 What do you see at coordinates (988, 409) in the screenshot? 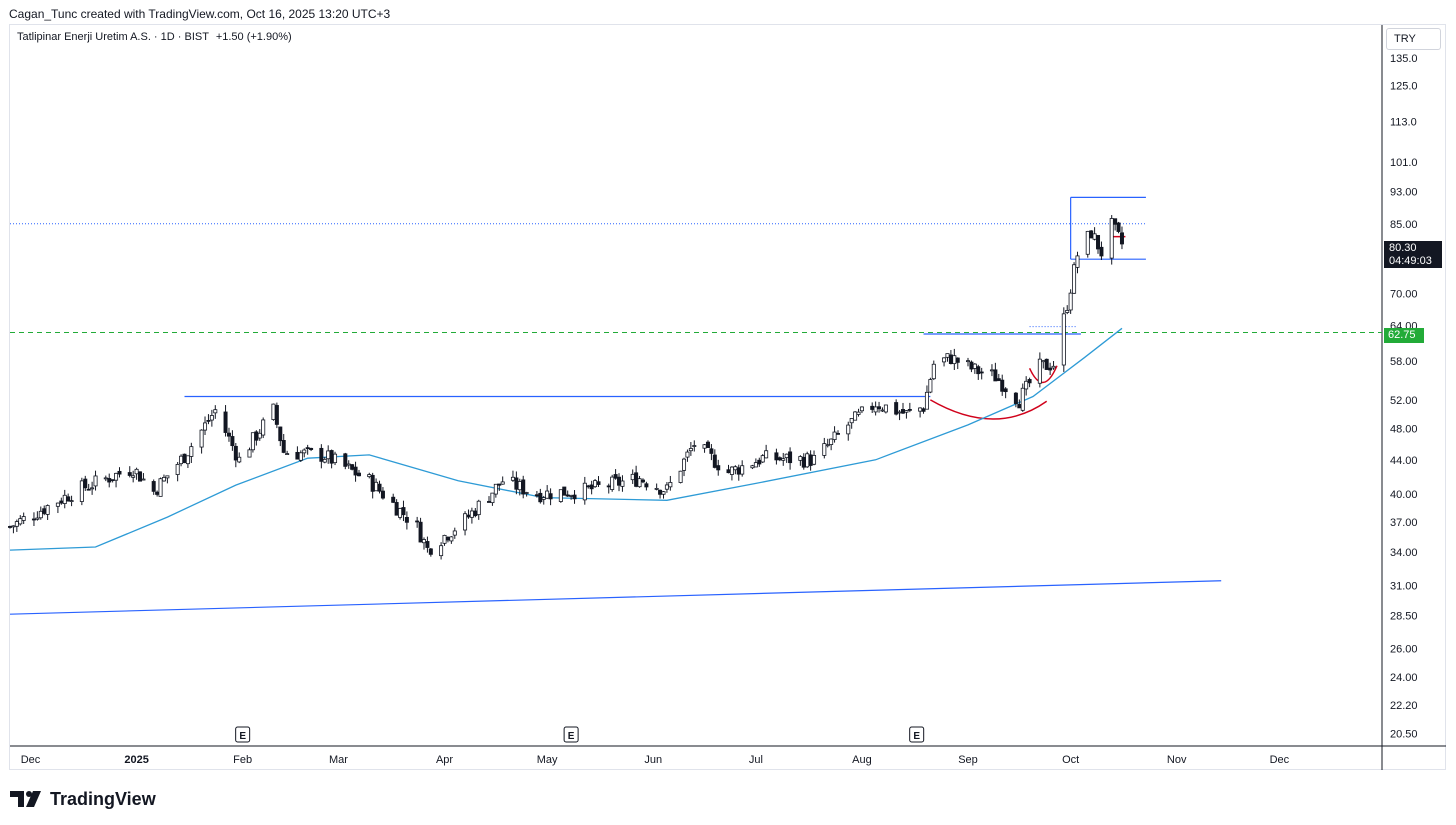
I see `cup-arc-large` at bounding box center [988, 409].